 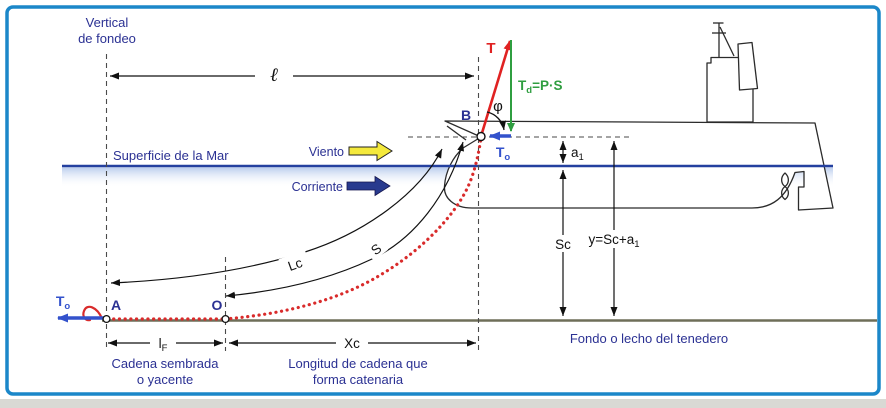 What do you see at coordinates (498, 106) in the screenshot?
I see `phi-label: φ` at bounding box center [498, 106].